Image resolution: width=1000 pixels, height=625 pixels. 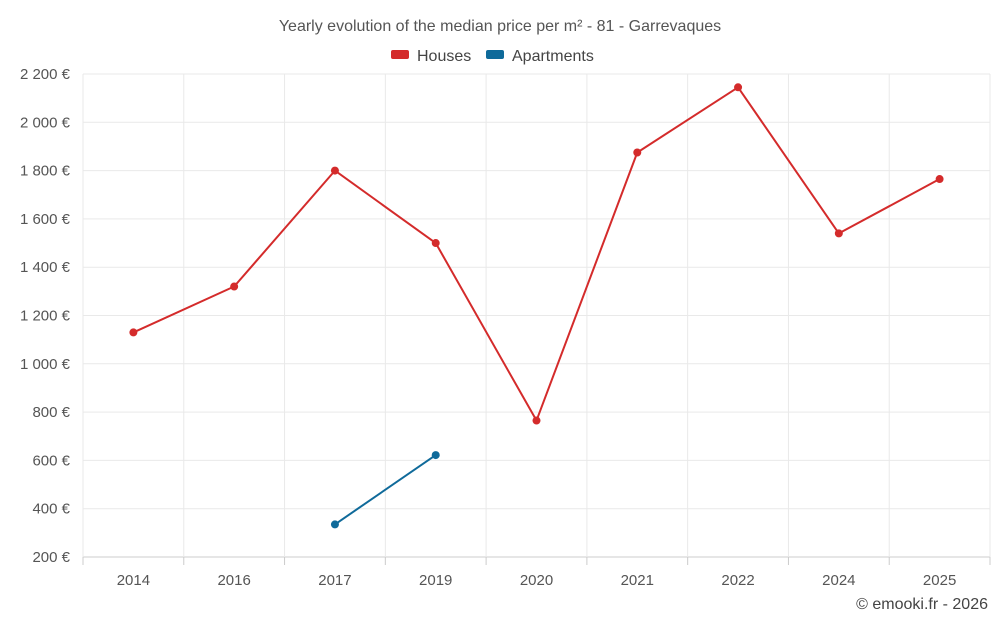 What do you see at coordinates (133, 332) in the screenshot?
I see `data-point-houses-2014` at bounding box center [133, 332].